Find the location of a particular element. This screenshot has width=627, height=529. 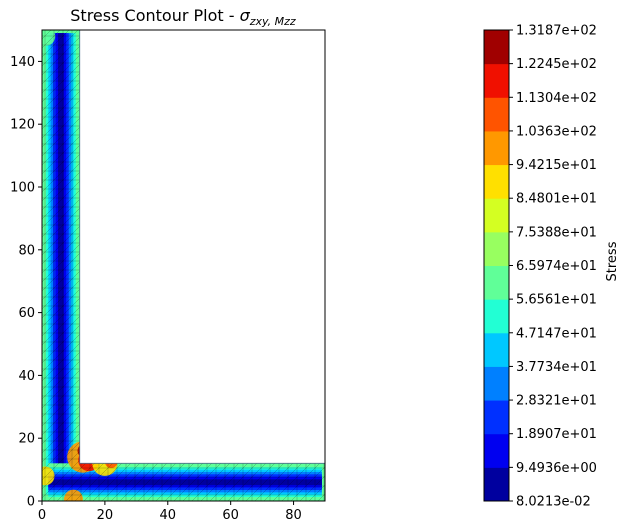

x-axis: 0 20 40 60 80 is located at coordinates (170, 512).